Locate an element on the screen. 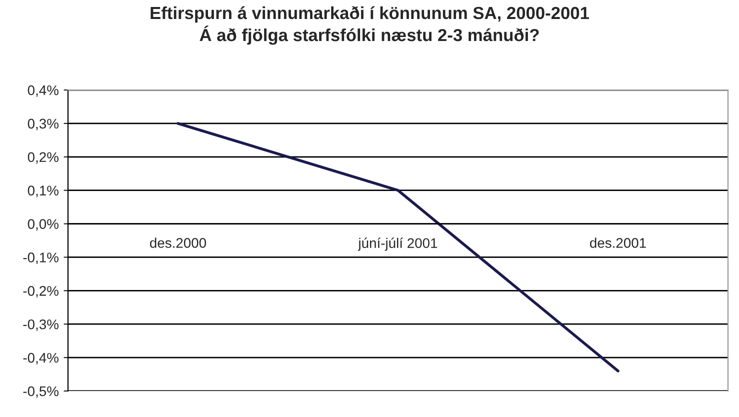 This screenshot has height=417, width=739. y-tick-label: -0,4% is located at coordinates (40, 358).